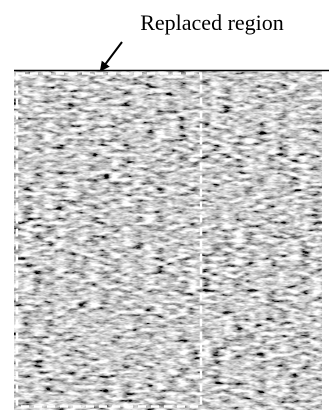 The height and width of the screenshot is (410, 329). I want to click on annotation-arrow, so click(111, 56).